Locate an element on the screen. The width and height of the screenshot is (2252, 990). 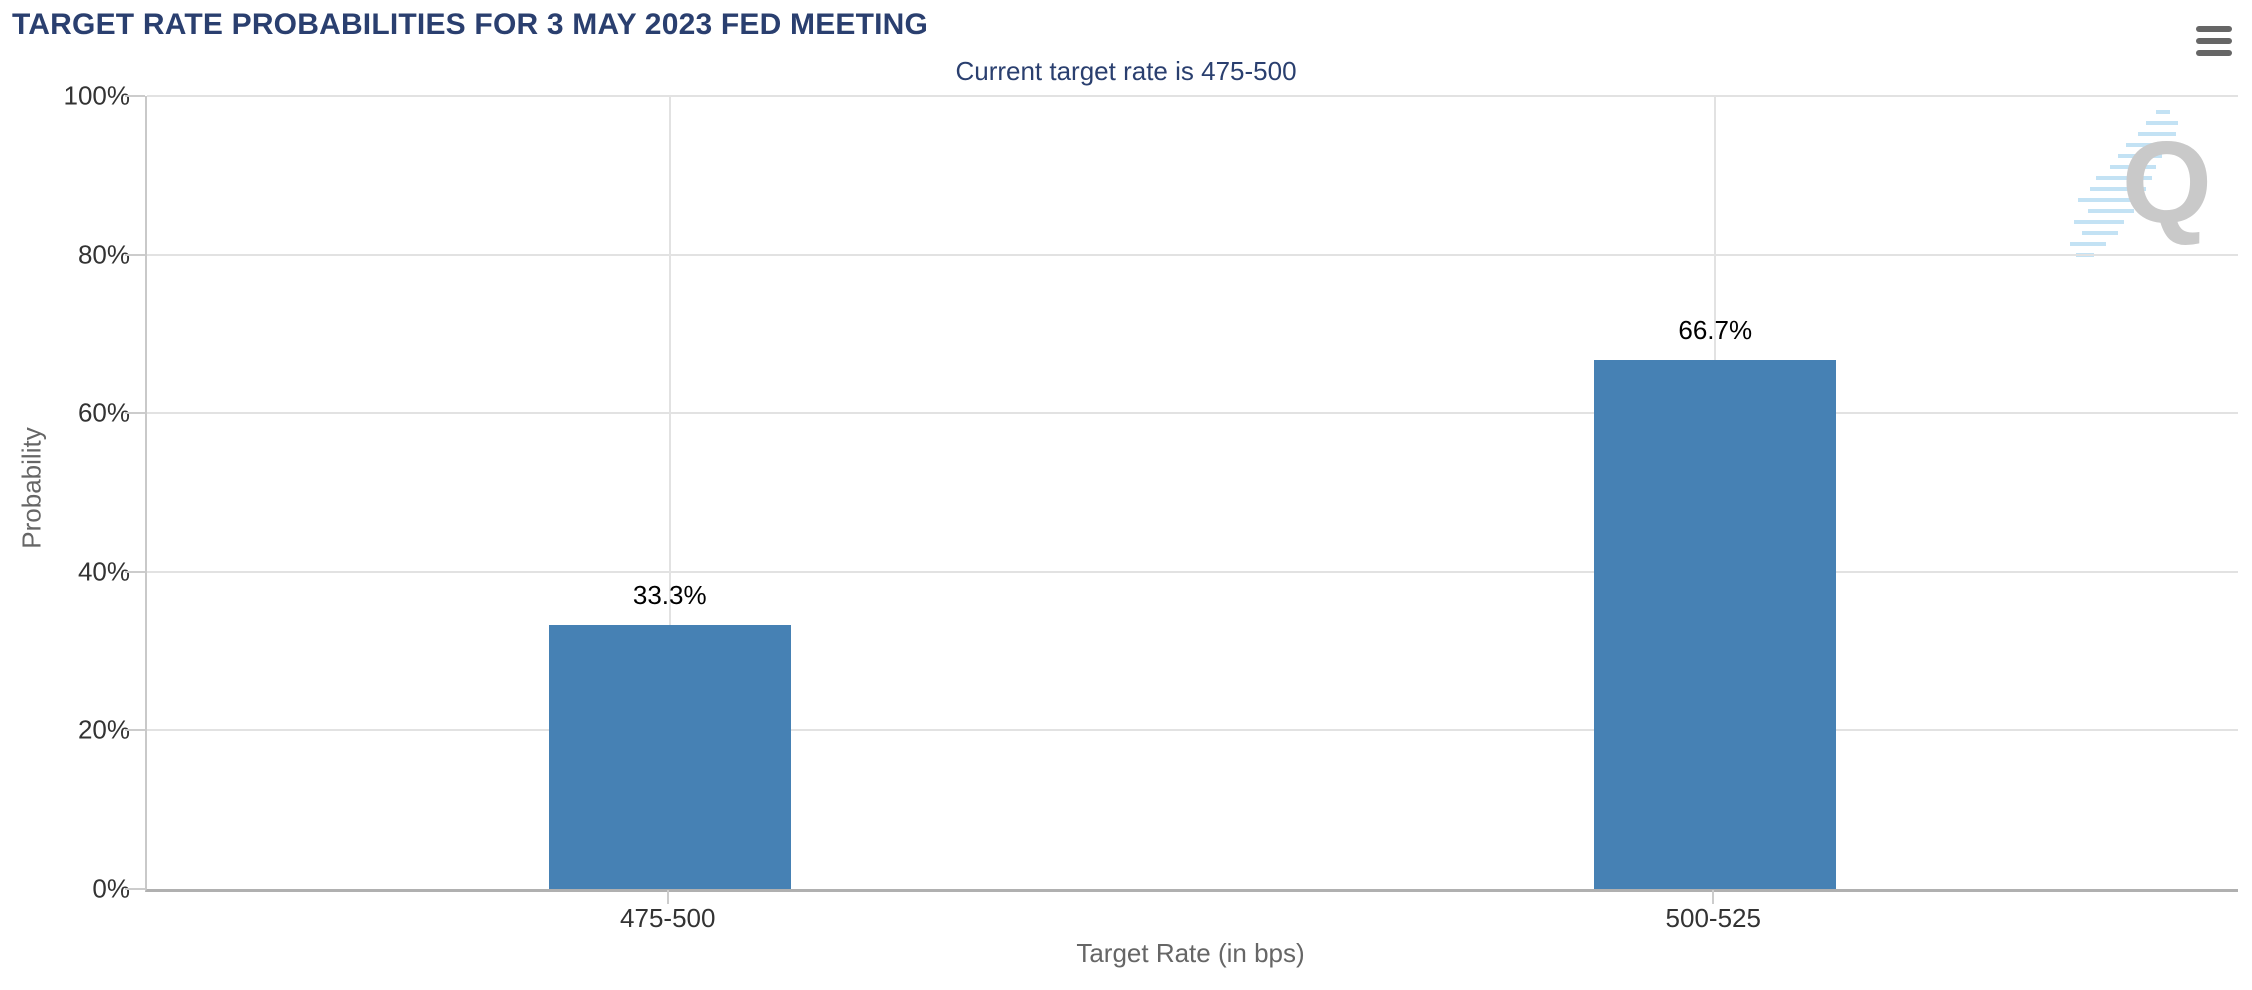
y-tick-label: 20% is located at coordinates (103, 729).